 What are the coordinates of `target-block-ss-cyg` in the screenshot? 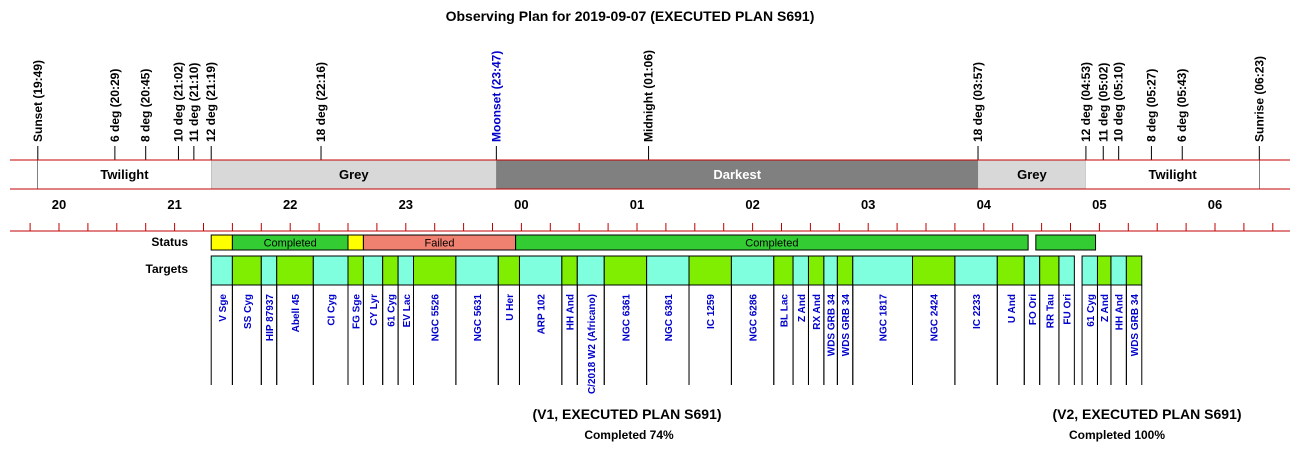 It's located at (246, 270).